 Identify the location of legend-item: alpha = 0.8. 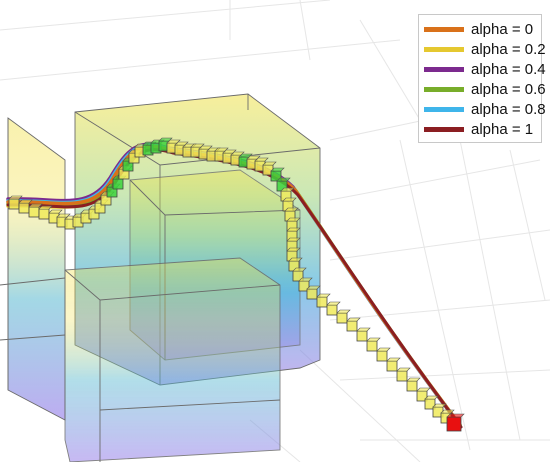
(482, 111).